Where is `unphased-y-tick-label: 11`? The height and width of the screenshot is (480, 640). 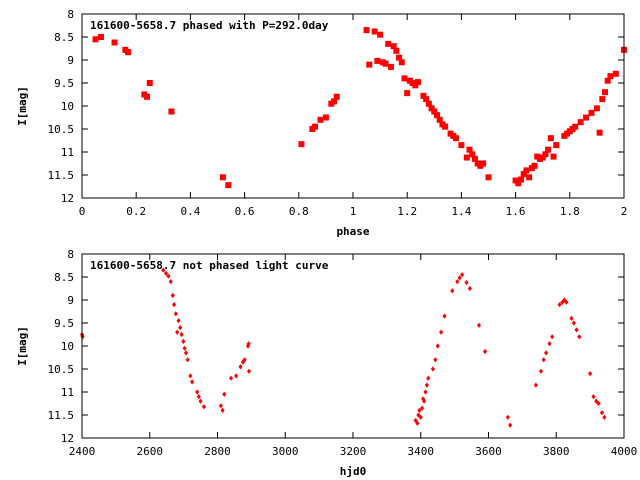
unphased-y-tick-label: 11 is located at coordinates (67, 392).